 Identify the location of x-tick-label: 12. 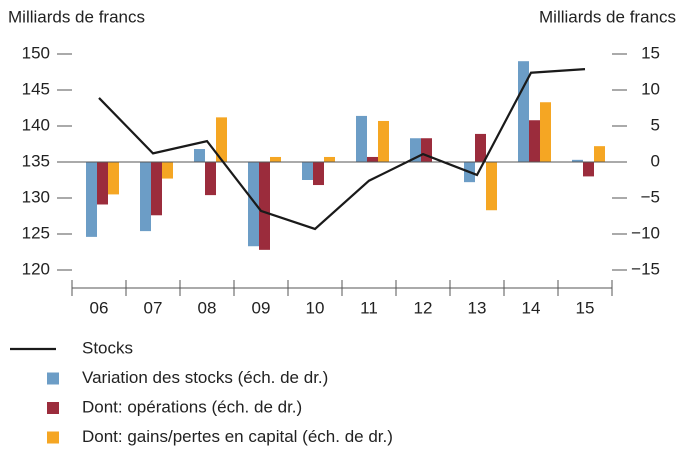
(423, 307).